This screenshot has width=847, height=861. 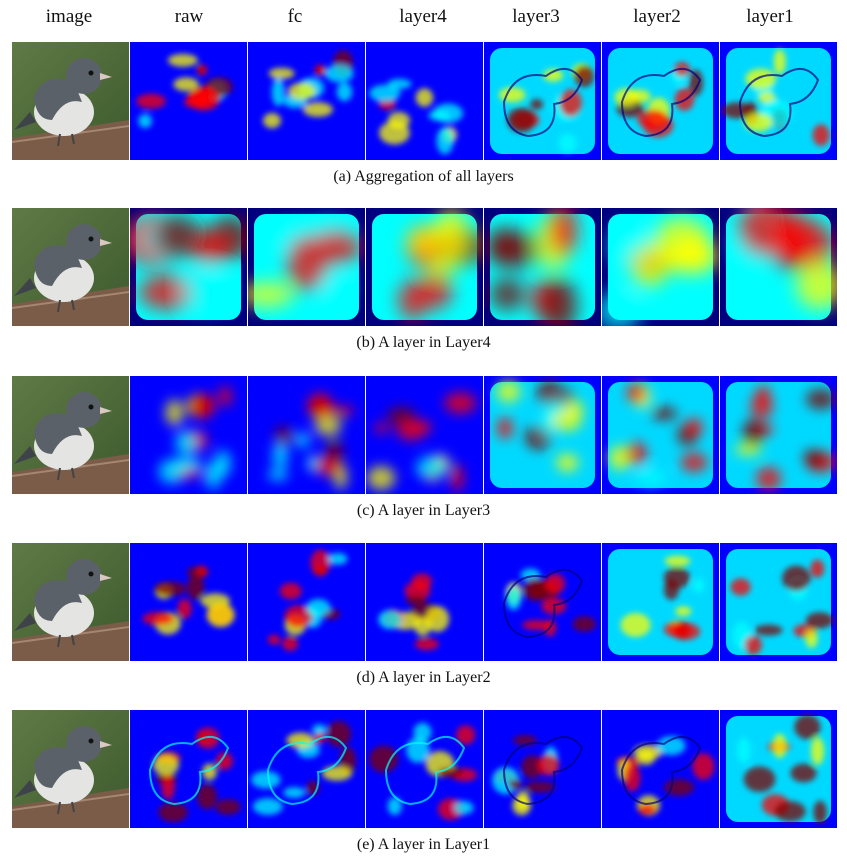 I want to click on row-caption: (c) A layer in Layer3, so click(x=423, y=510).